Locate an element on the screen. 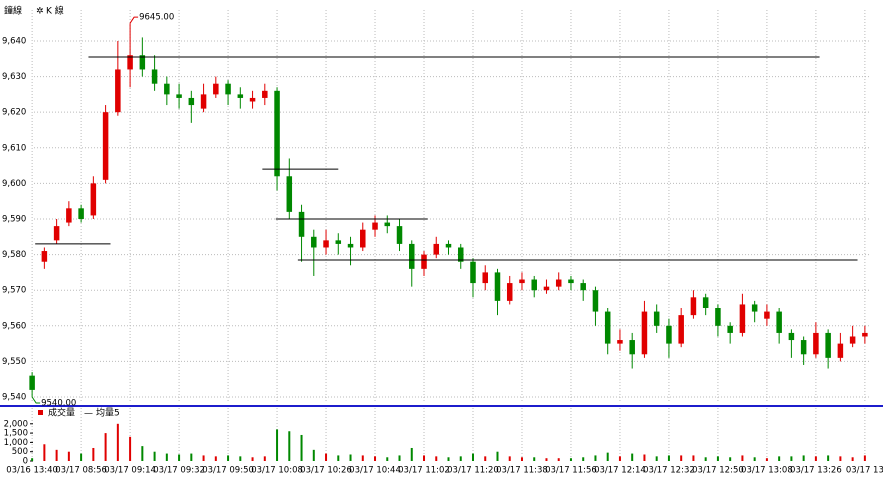 The width and height of the screenshot is (883, 491). x-tick-label: 03/17 09:32 is located at coordinates (179, 471).